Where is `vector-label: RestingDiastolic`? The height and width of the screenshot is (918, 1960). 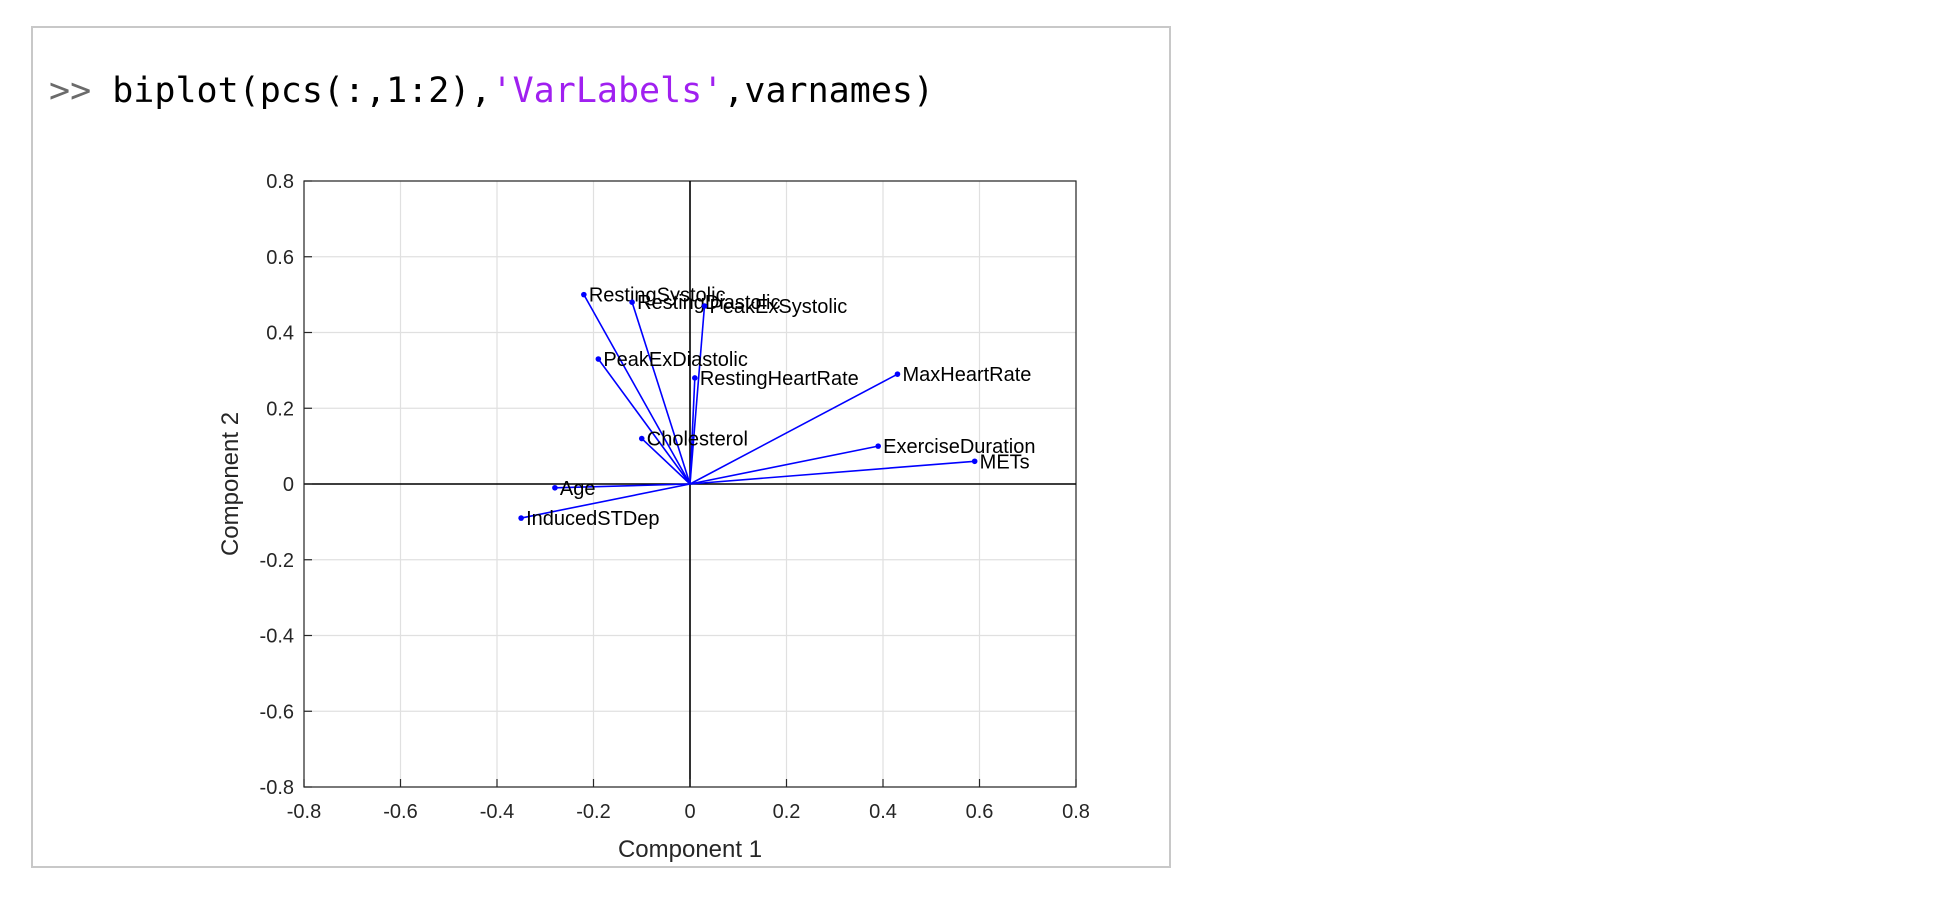
vector-label: RestingDiastolic is located at coordinates (708, 303).